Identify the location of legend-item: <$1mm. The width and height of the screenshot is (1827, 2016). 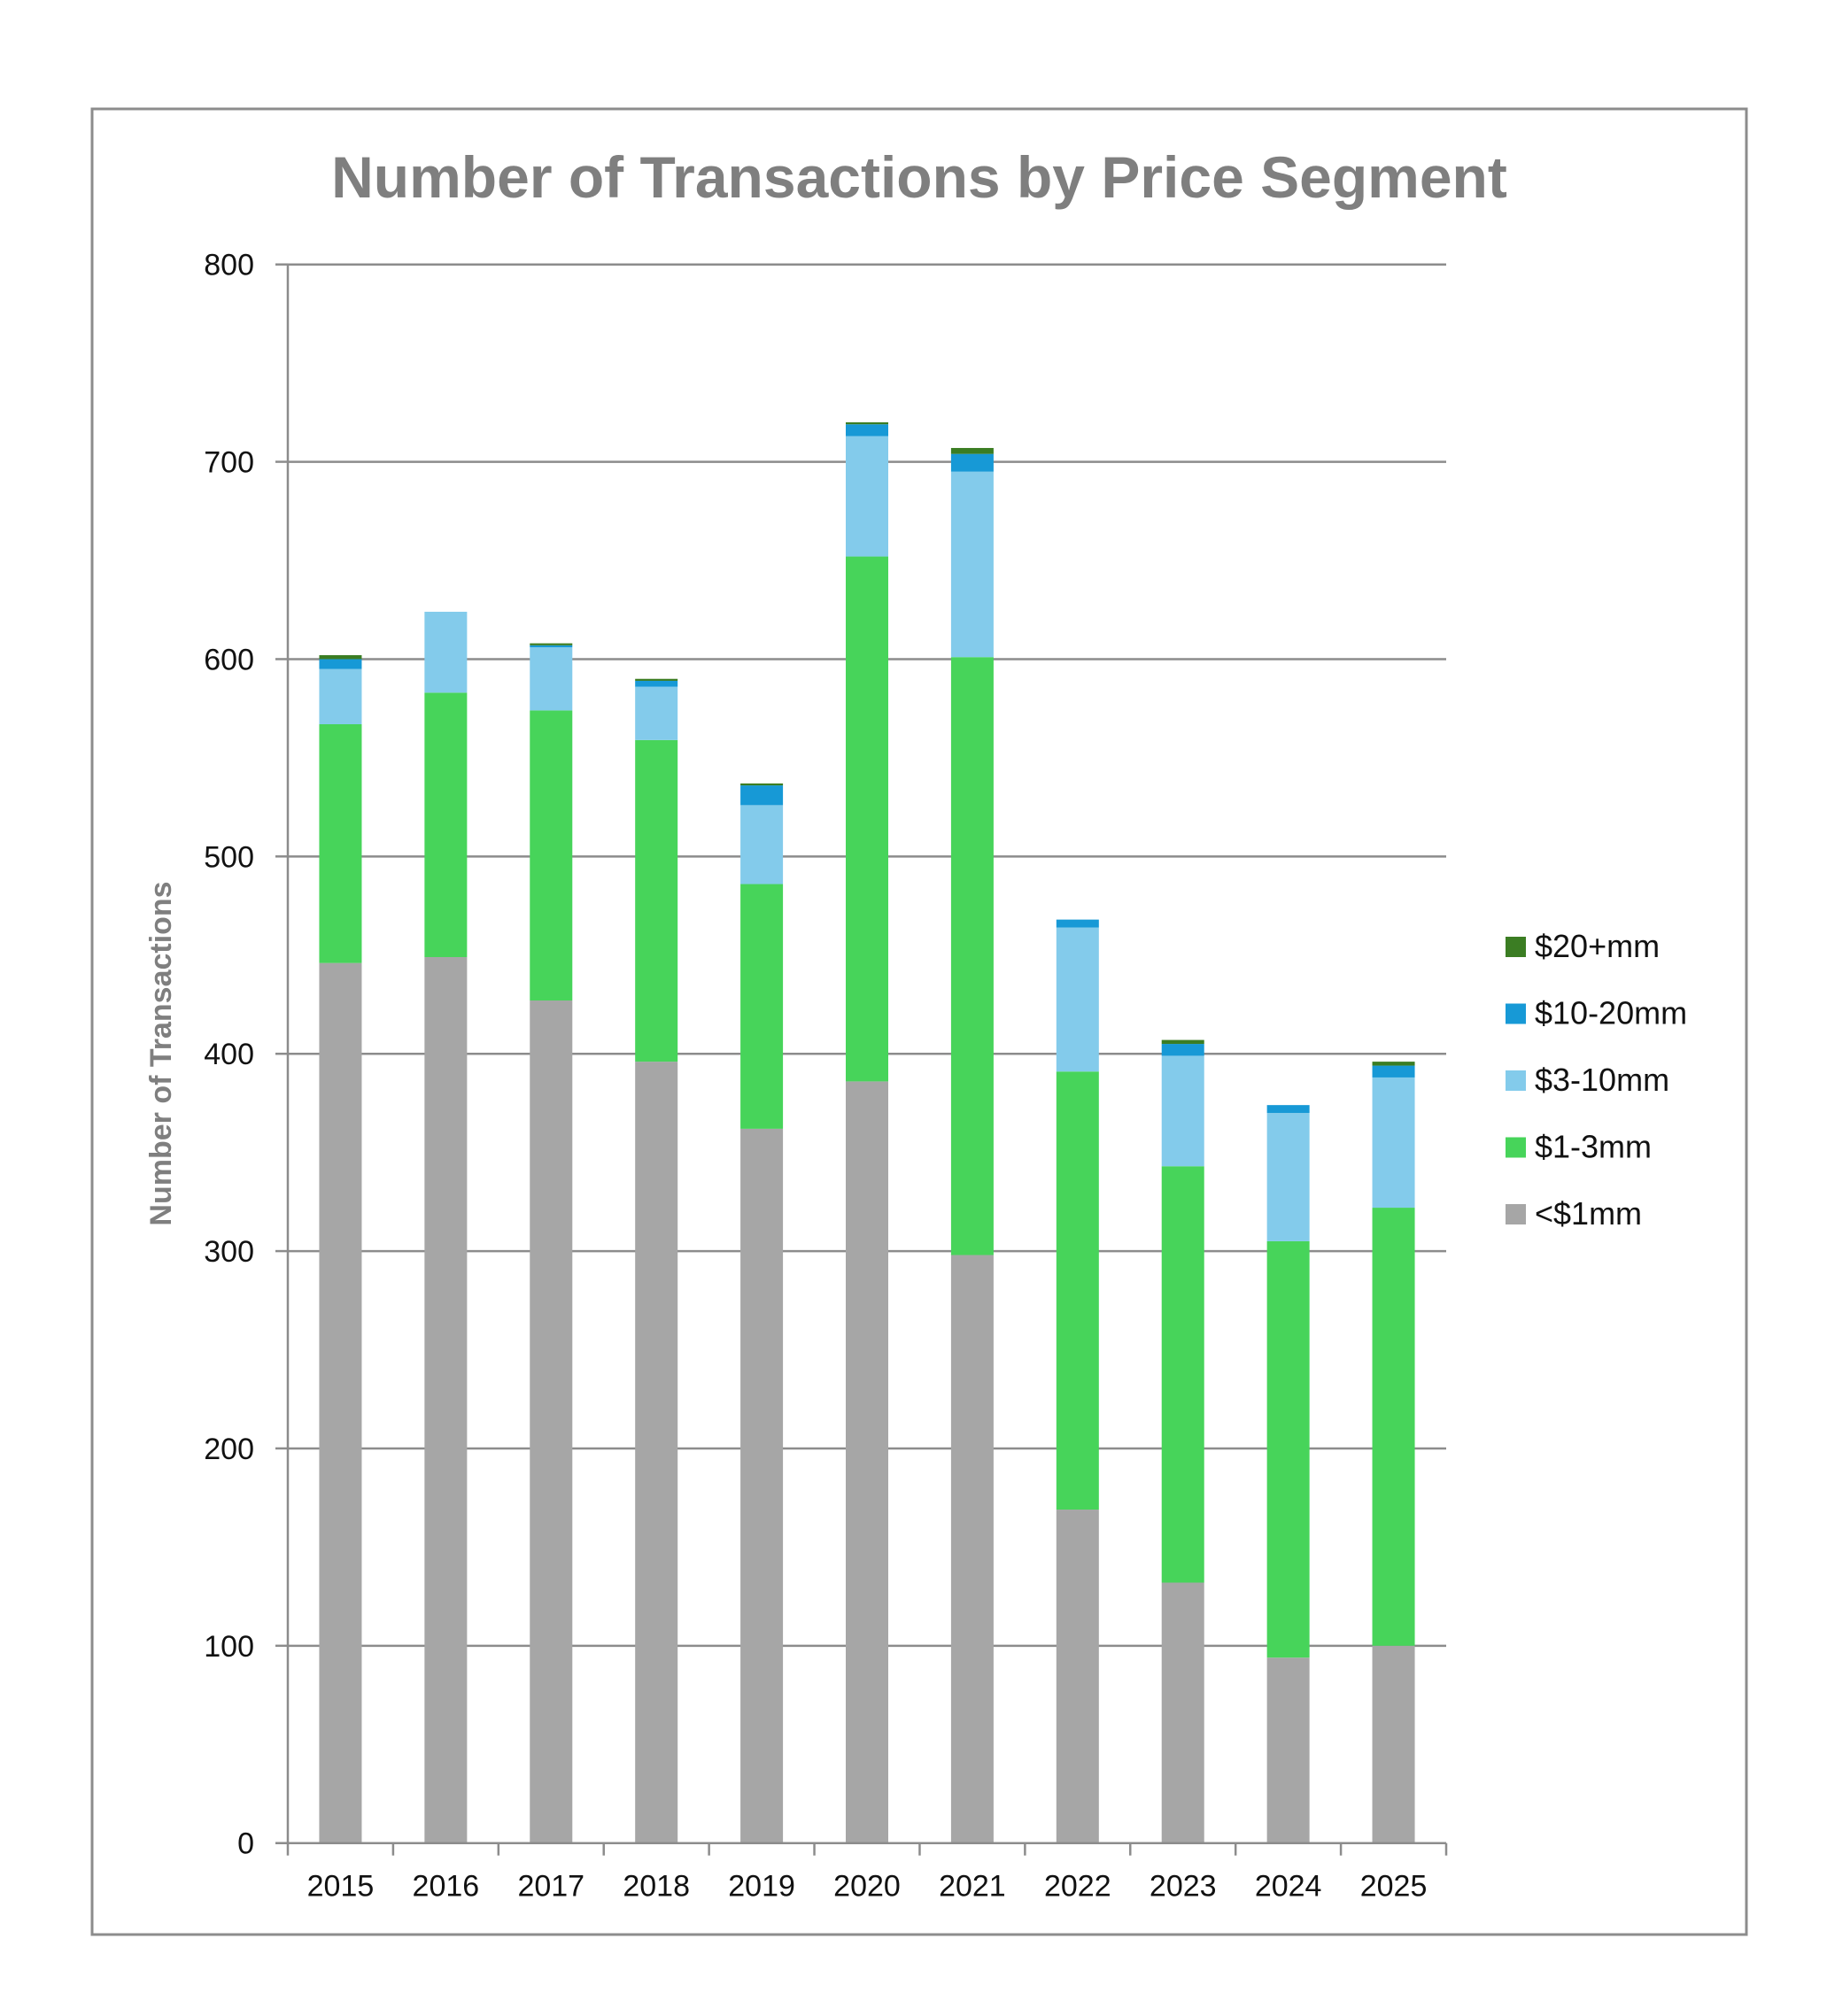
(1574, 1213).